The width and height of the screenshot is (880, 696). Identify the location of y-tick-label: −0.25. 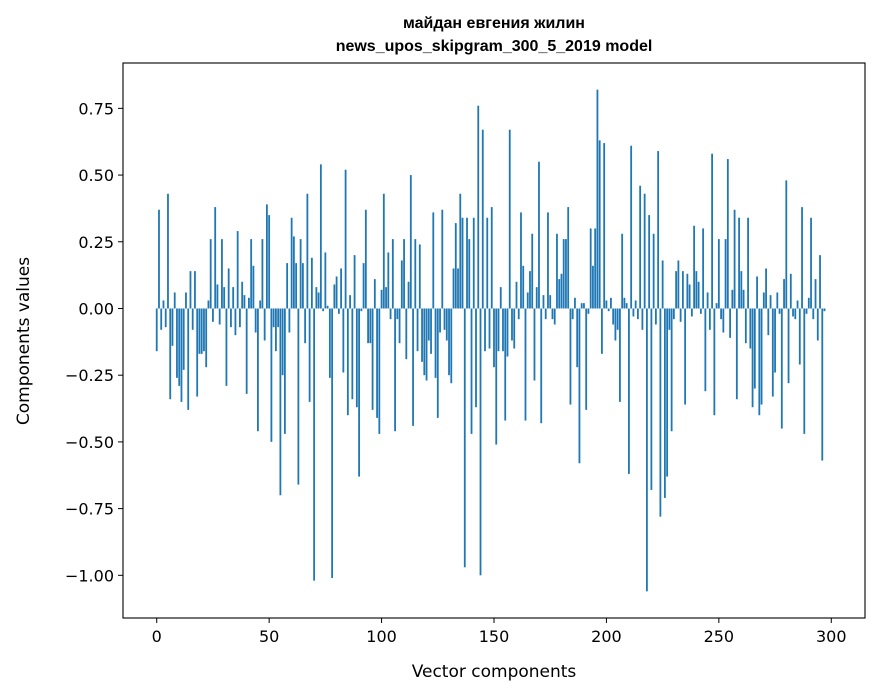
(89, 375).